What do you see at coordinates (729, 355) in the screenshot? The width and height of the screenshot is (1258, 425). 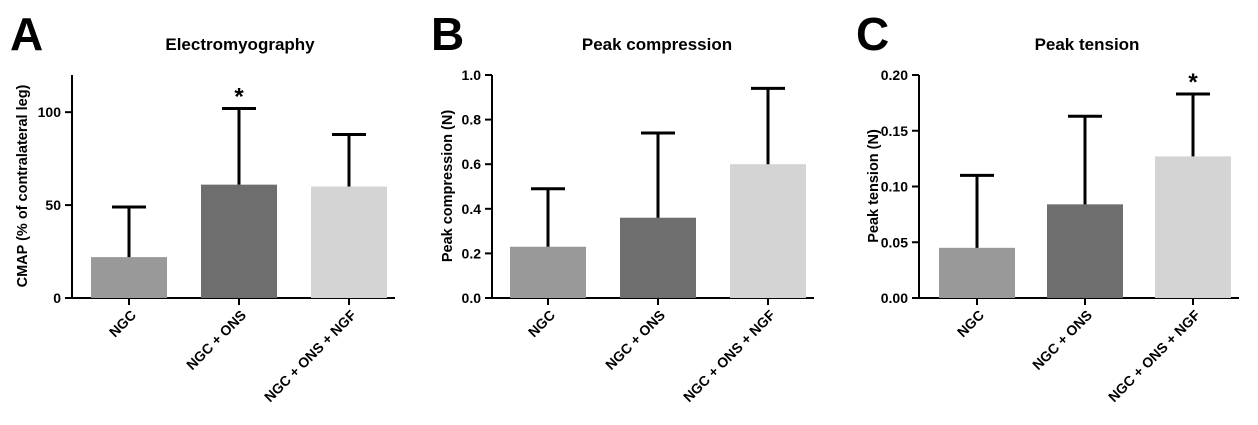 I see `category-label-b: NGC + ONS + NGF` at bounding box center [729, 355].